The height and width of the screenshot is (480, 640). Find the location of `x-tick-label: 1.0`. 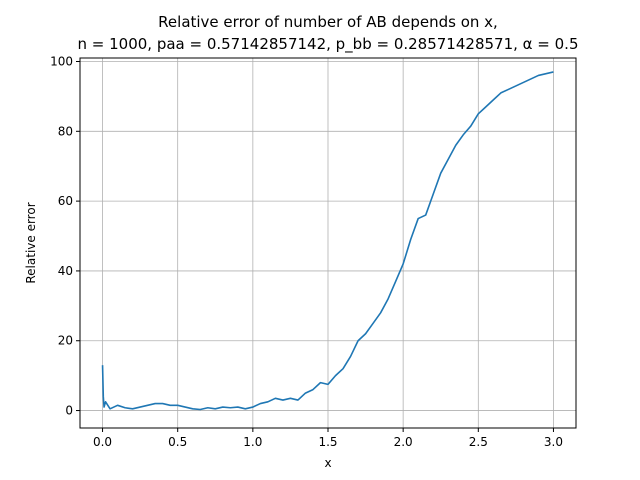

x-tick-label: 1.0 is located at coordinates (252, 442).